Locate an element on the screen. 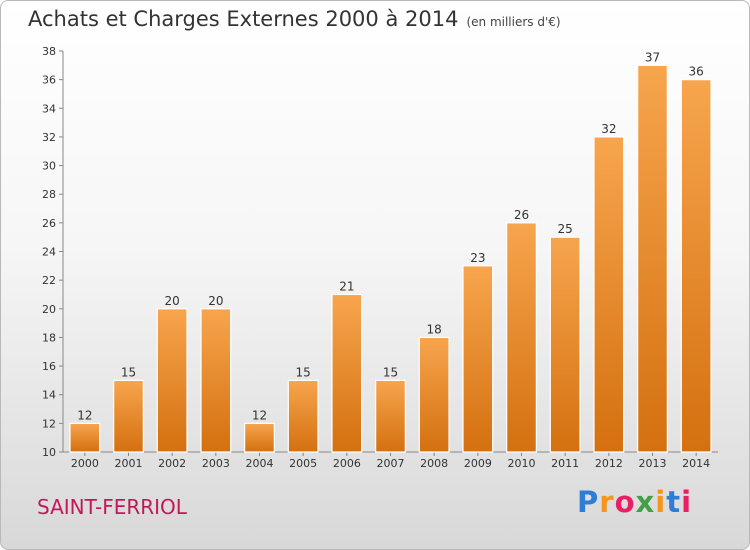 This screenshot has height=550, width=750. bar-2011 is located at coordinates (565, 344).